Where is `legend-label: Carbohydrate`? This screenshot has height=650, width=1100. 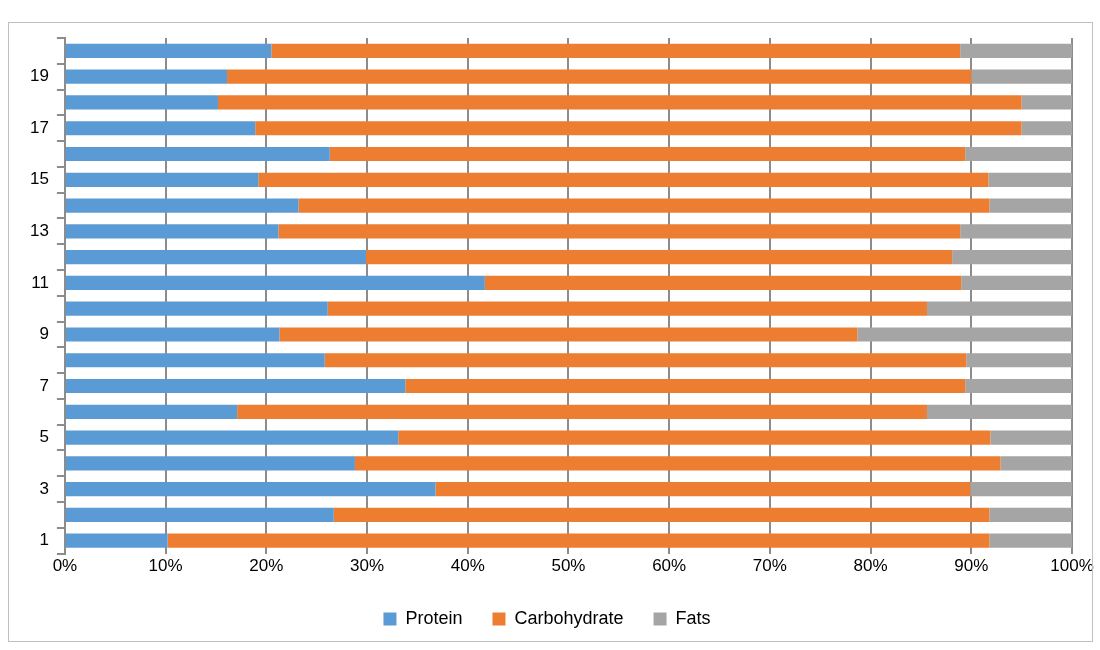
legend-label: Carbohydrate is located at coordinates (569, 617).